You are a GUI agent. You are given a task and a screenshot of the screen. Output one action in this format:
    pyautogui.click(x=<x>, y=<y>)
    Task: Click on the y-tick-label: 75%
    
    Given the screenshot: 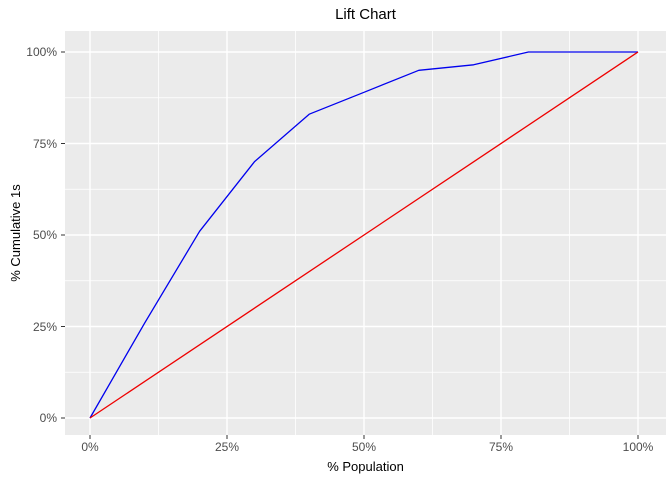 What is the action you would take?
    pyautogui.click(x=44, y=143)
    